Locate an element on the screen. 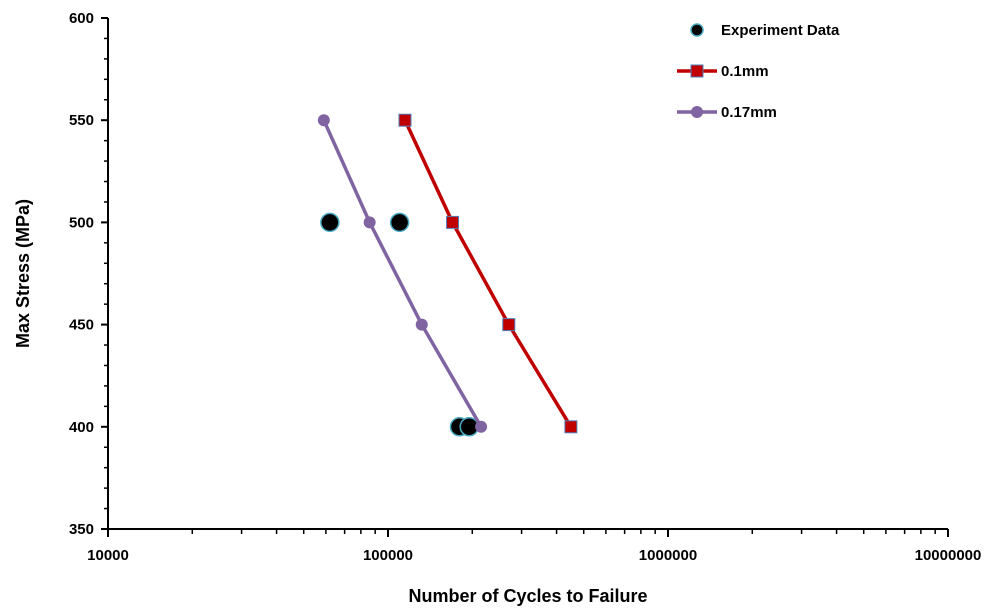 Image resolution: width=998 pixels, height=613 pixels. x-tick-label: 1000000 is located at coordinates (668, 555).